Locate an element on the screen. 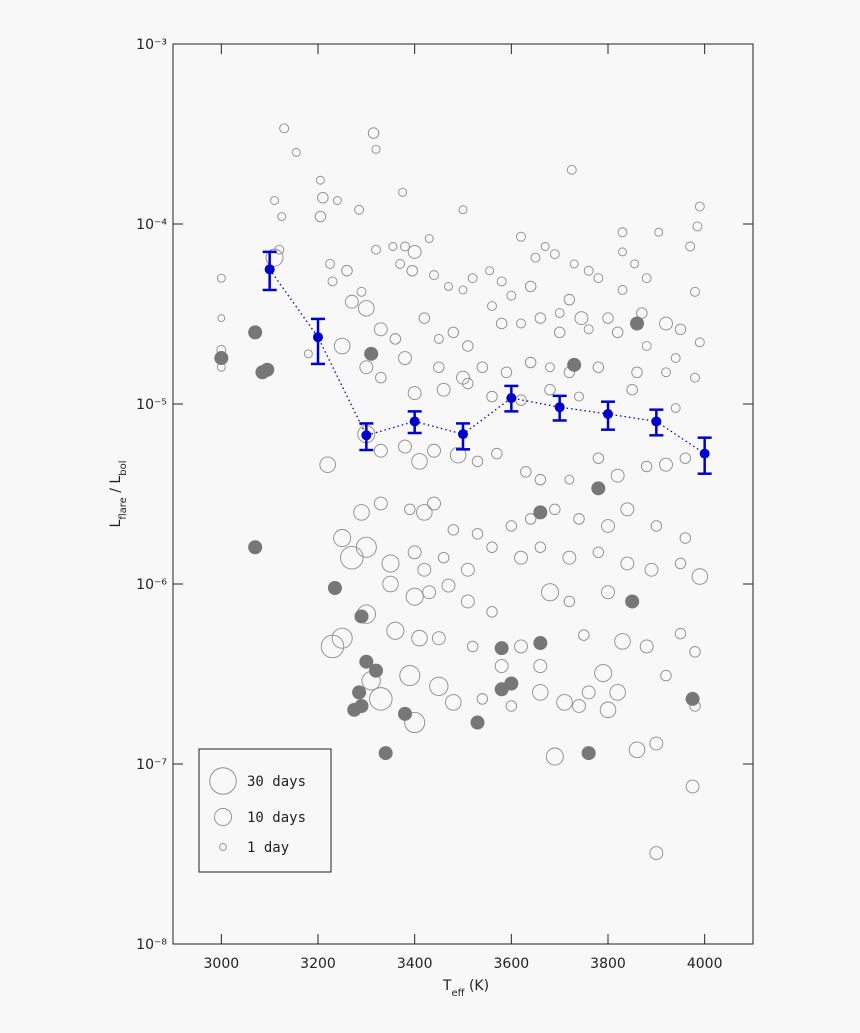  y-tick-label: 10⁻⁷ is located at coordinates (151, 765).